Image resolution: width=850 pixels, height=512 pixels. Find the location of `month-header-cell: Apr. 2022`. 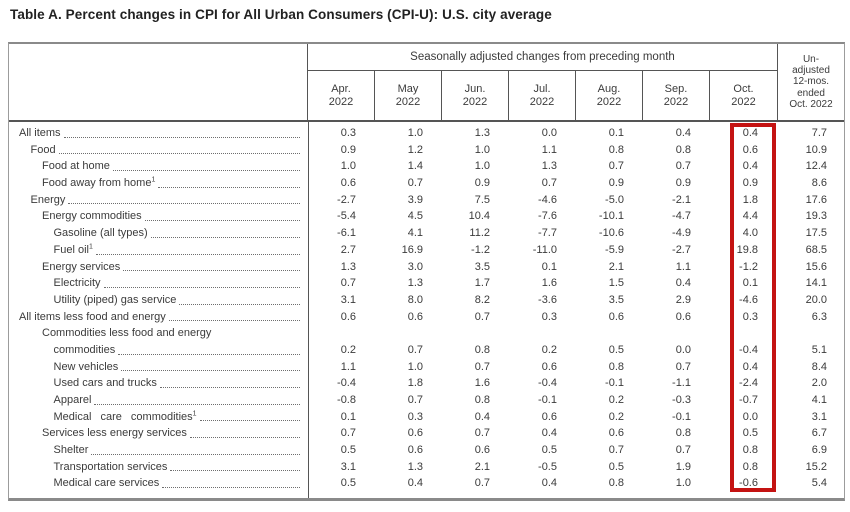

month-header-cell: Apr. 2022 is located at coordinates (341, 95).